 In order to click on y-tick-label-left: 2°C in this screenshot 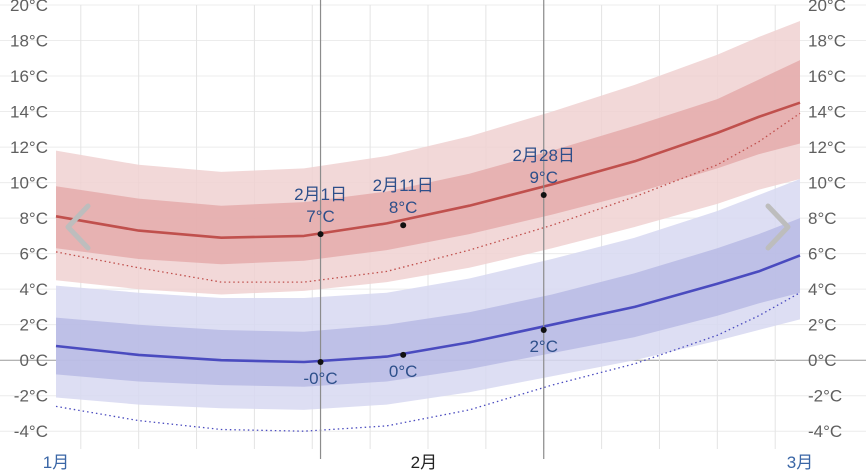, I will do `click(33, 325)`.